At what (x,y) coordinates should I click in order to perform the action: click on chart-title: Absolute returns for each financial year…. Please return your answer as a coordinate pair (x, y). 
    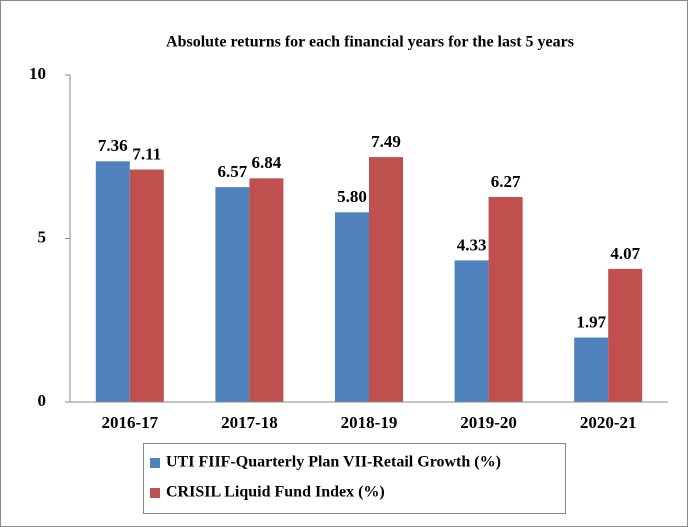
    Looking at the image, I should click on (370, 42).